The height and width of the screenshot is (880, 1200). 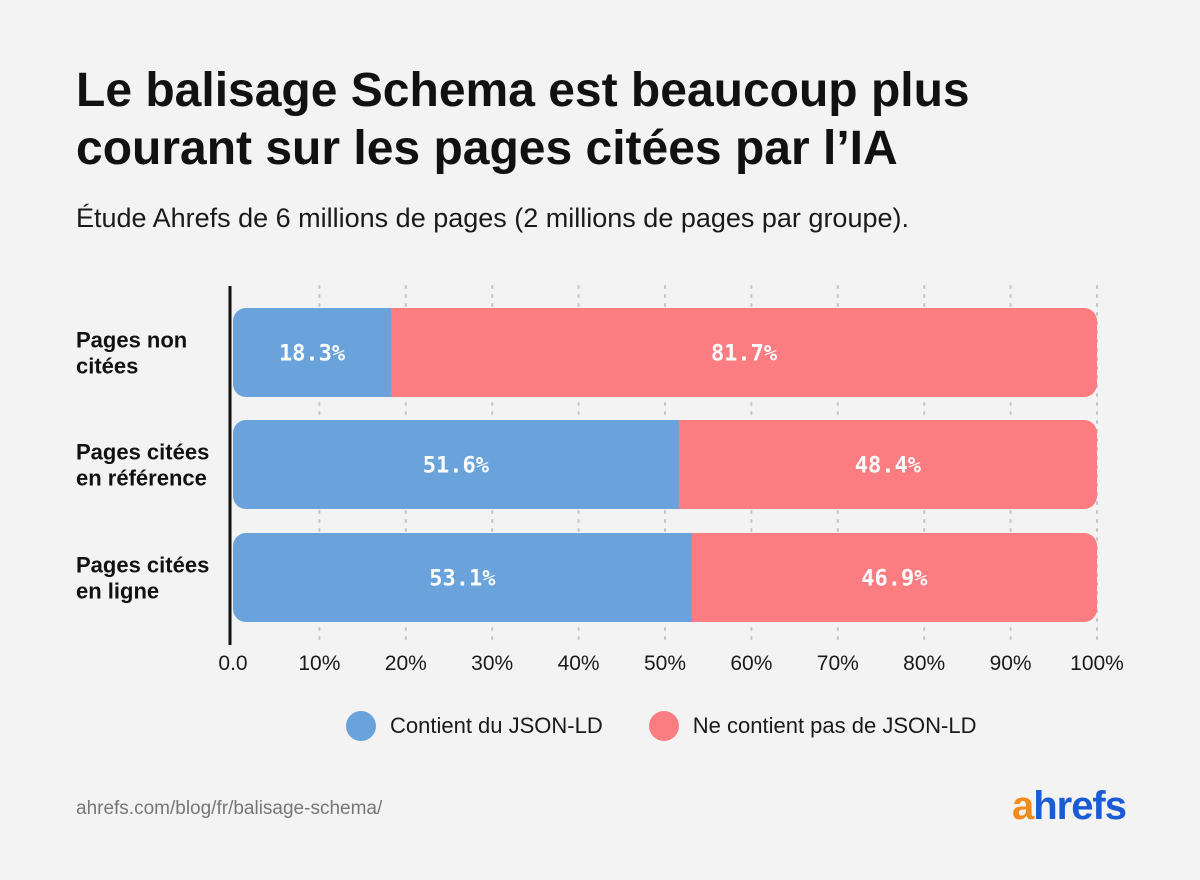 I want to click on legend-label-with-json-ld: Contient du JSON-LD, so click(x=496, y=725).